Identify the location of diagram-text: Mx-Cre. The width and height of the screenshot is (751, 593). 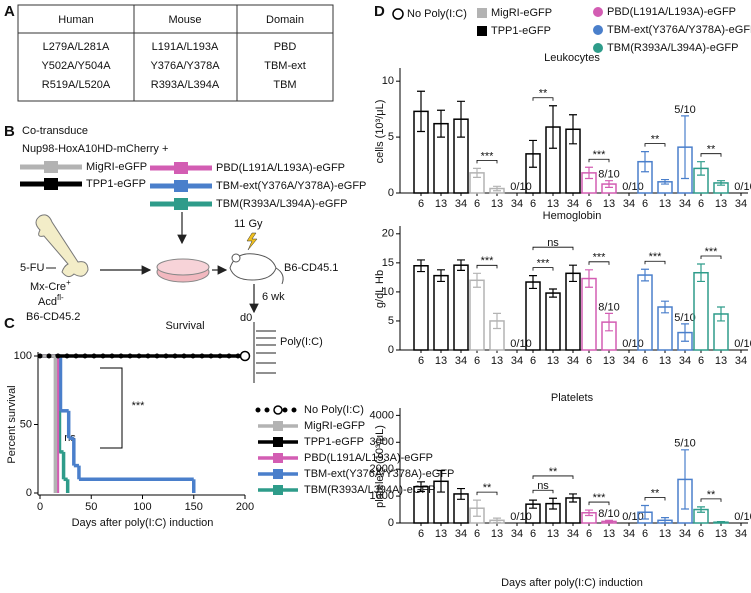
(48, 287).